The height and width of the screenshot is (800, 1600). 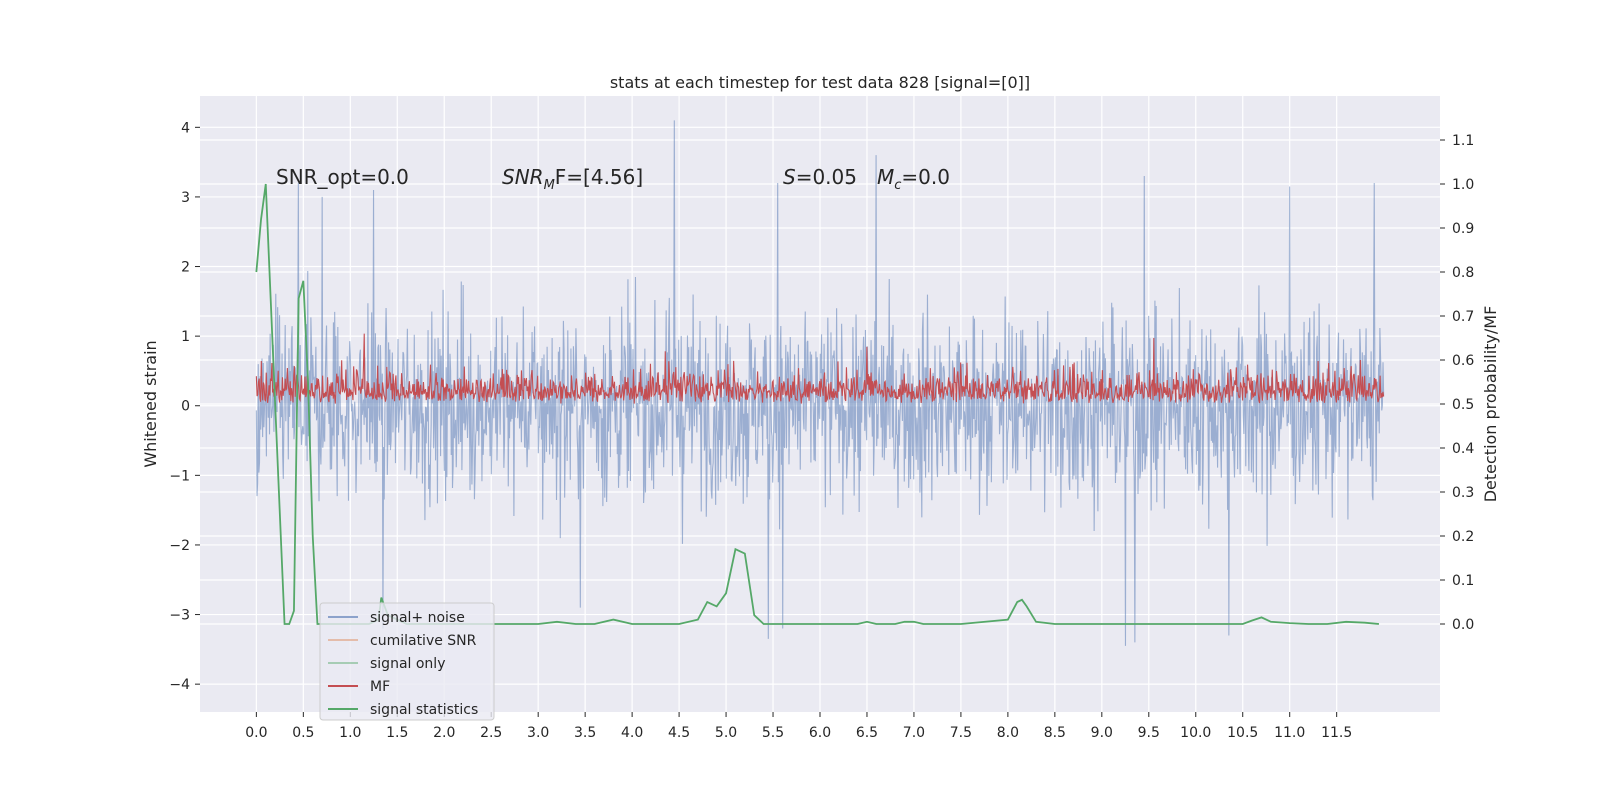 What do you see at coordinates (961, 733) in the screenshot?
I see `x-tick-label-15: 7.5` at bounding box center [961, 733].